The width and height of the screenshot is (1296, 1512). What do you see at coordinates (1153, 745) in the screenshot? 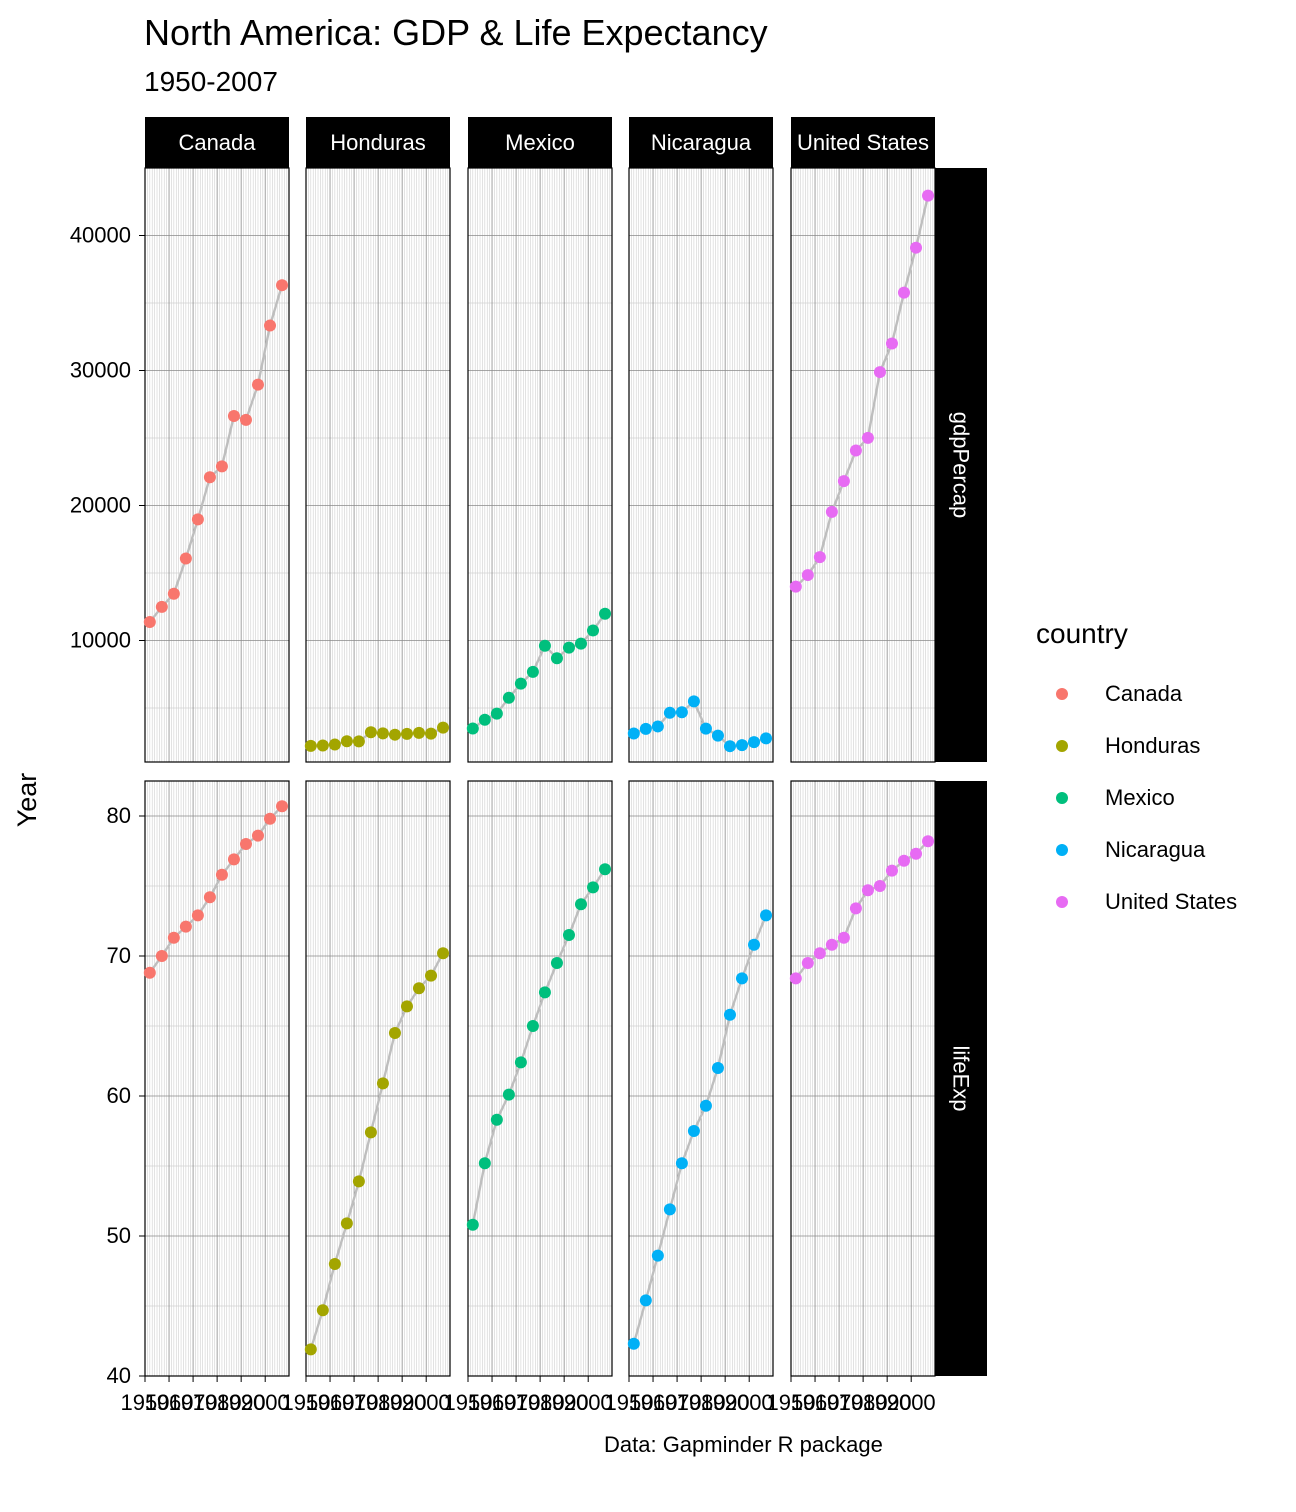
I see `legend-label-honduras: Honduras` at bounding box center [1153, 745].